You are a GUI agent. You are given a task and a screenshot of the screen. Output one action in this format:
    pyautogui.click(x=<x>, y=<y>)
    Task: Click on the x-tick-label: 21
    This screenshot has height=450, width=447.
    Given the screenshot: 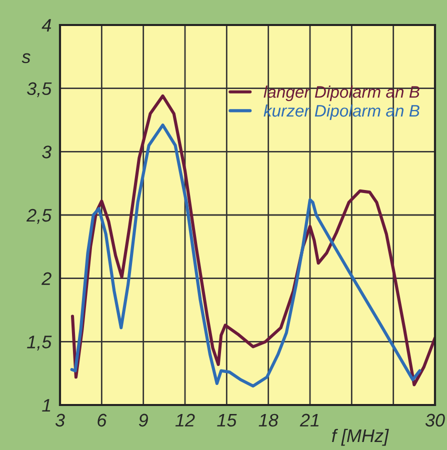 What is the action you would take?
    pyautogui.click(x=309, y=420)
    